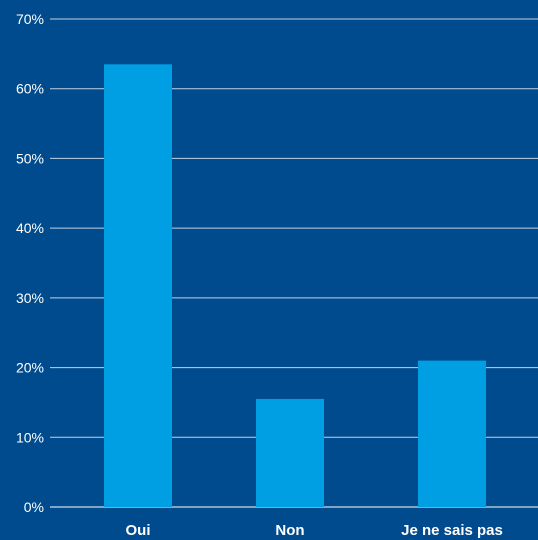  I want to click on y-tick-label: 40%, so click(30, 228).